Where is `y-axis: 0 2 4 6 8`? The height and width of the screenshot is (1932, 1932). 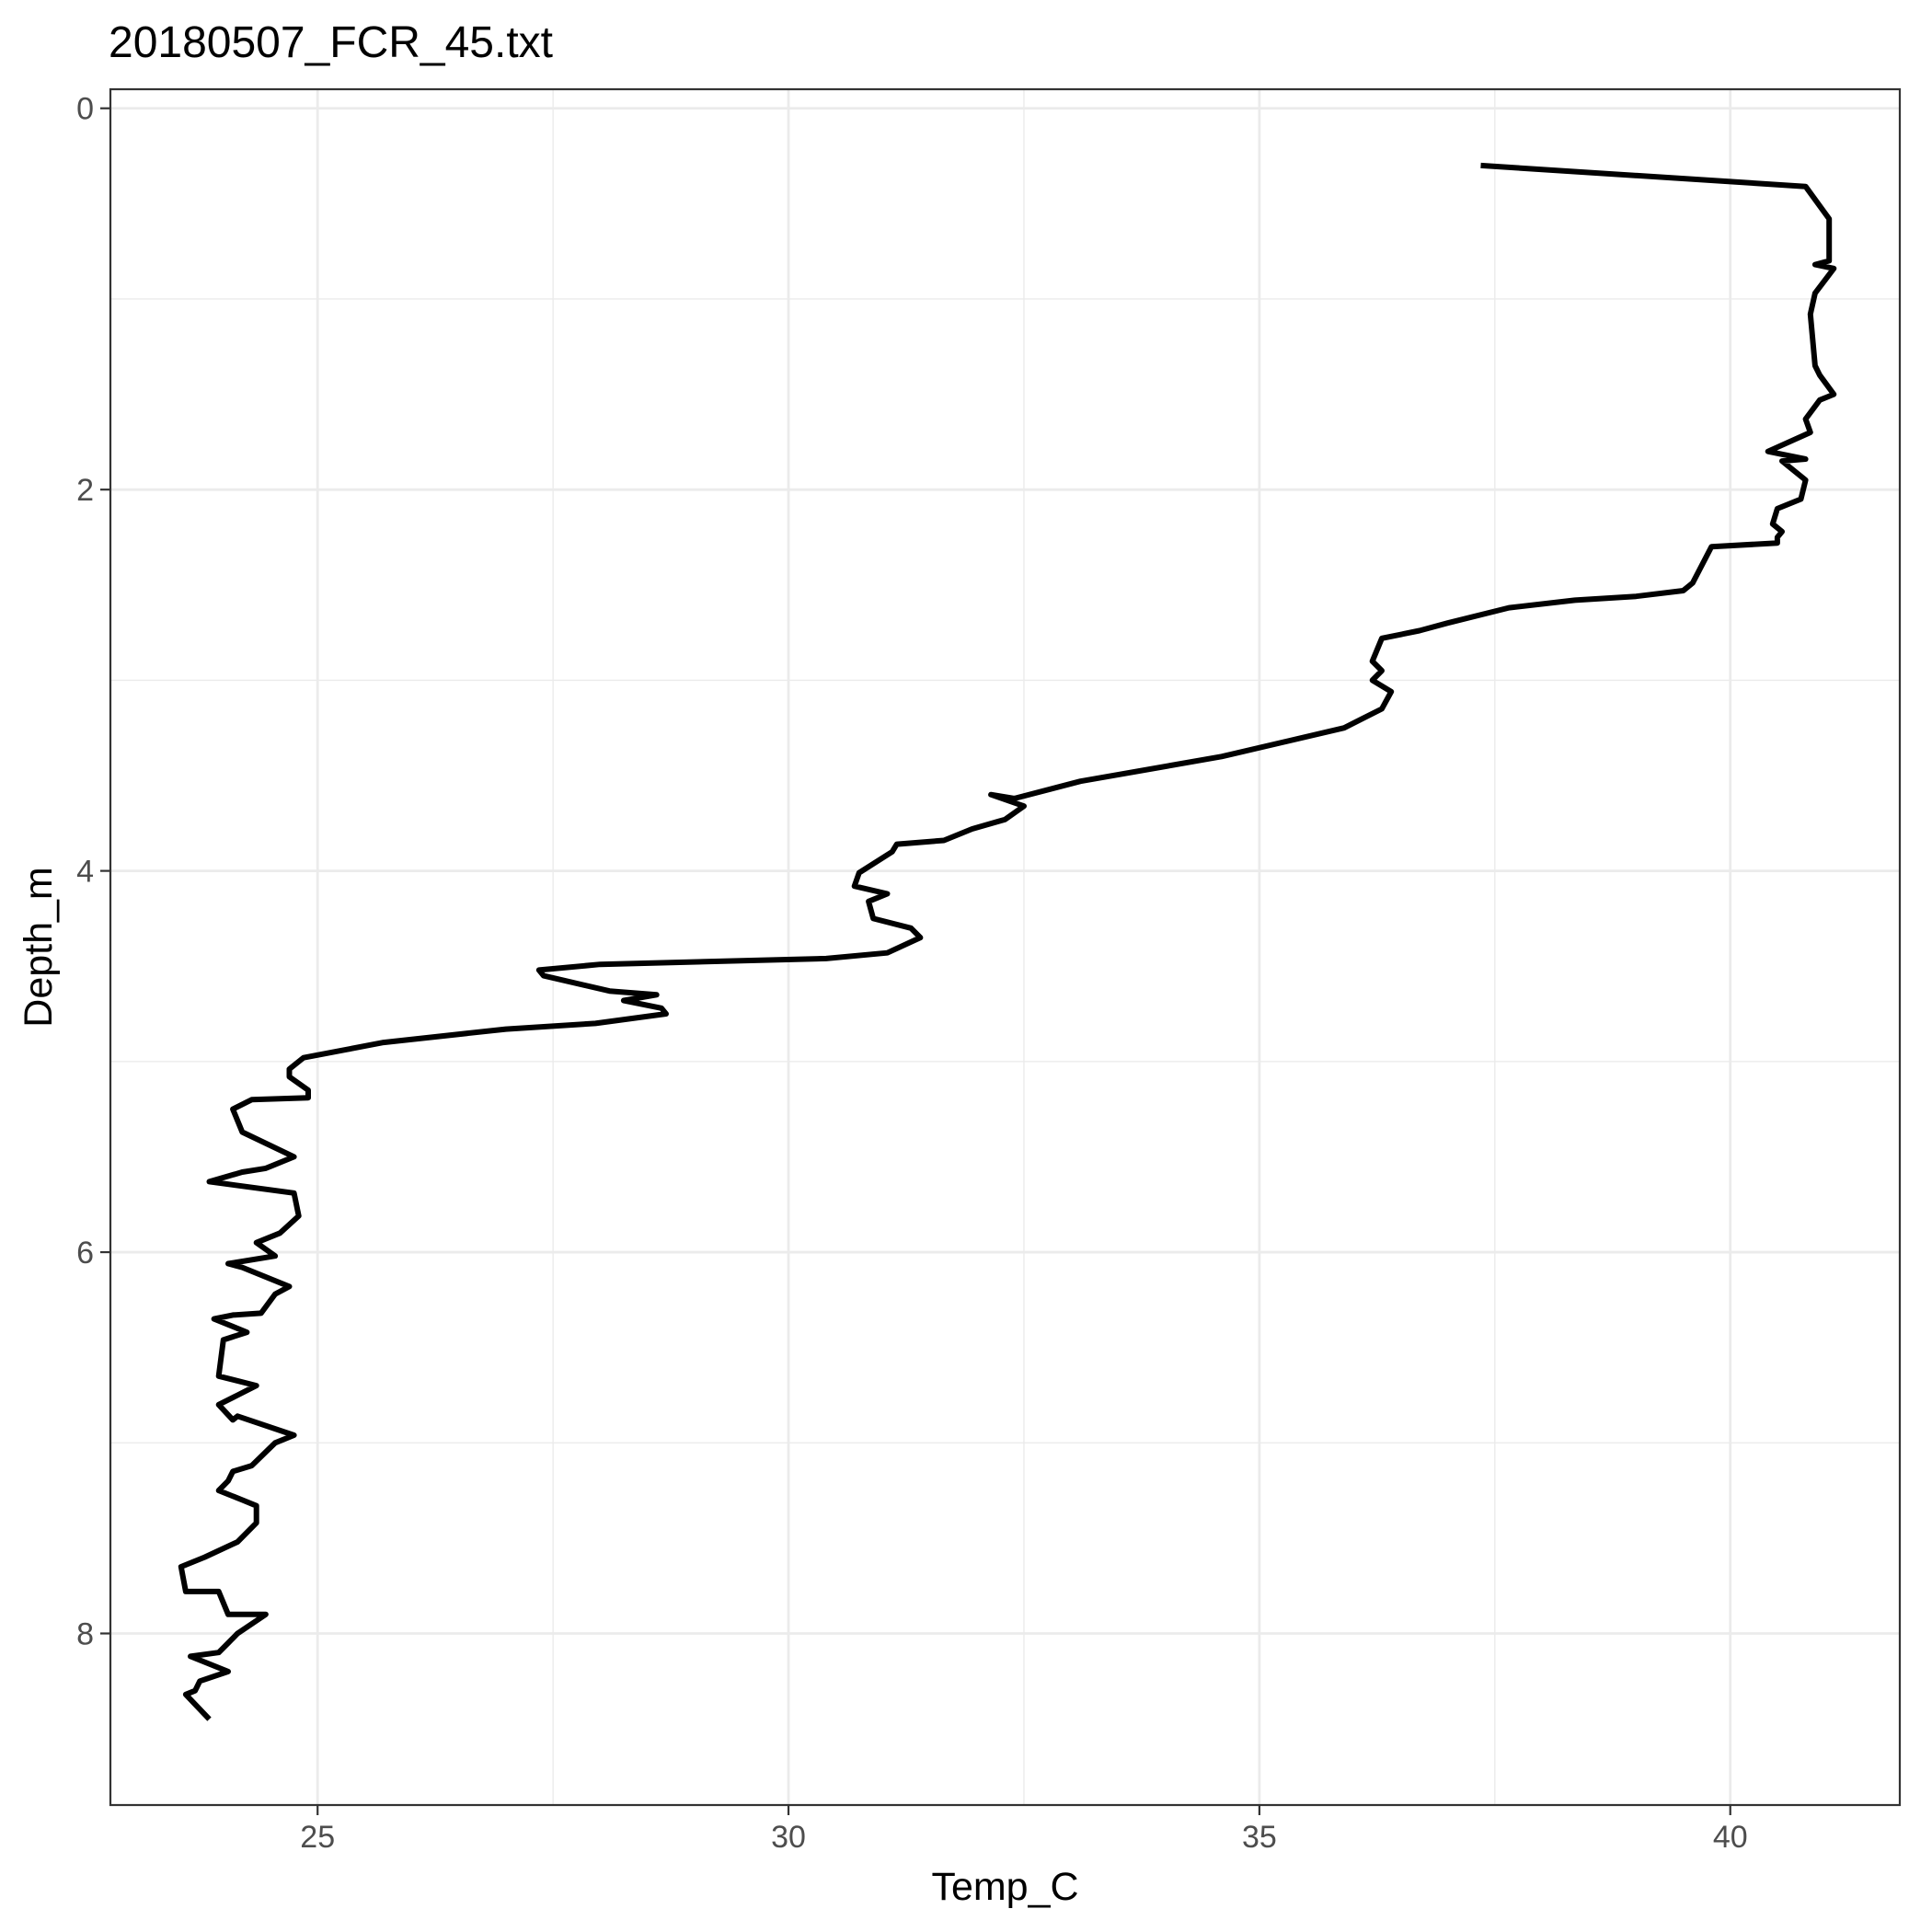 y-axis: 0 2 4 6 8 is located at coordinates (93, 872).